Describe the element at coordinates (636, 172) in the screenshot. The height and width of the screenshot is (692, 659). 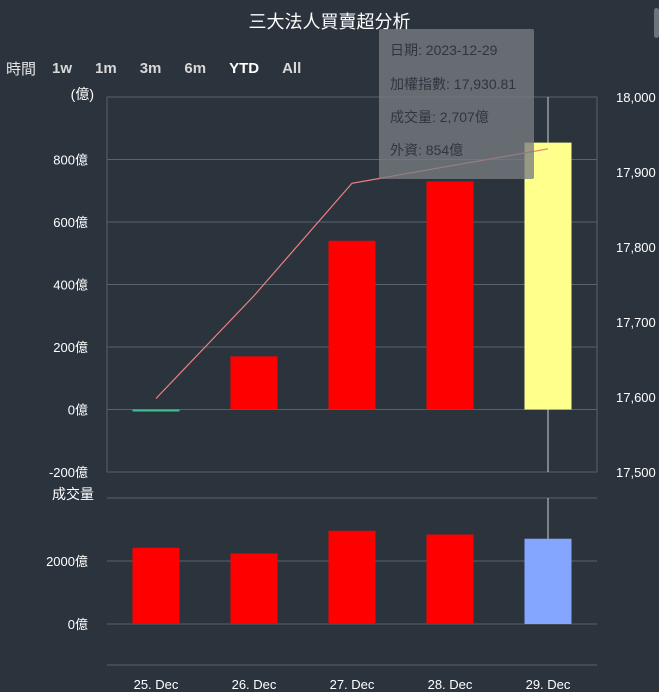
I see `y2-tick-label: 17,900` at that location.